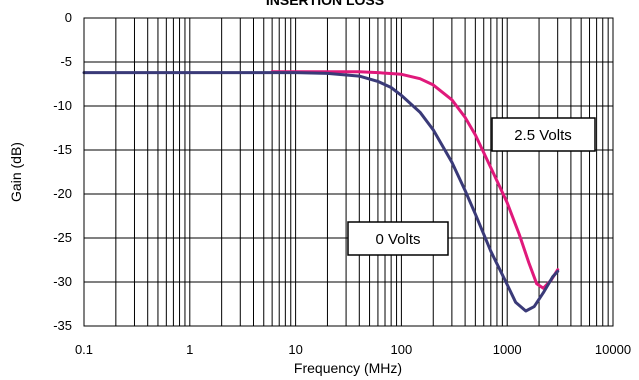 Image resolution: width=639 pixels, height=380 pixels. Describe the element at coordinates (507, 349) in the screenshot. I see `x-tick-label: 1000` at that location.